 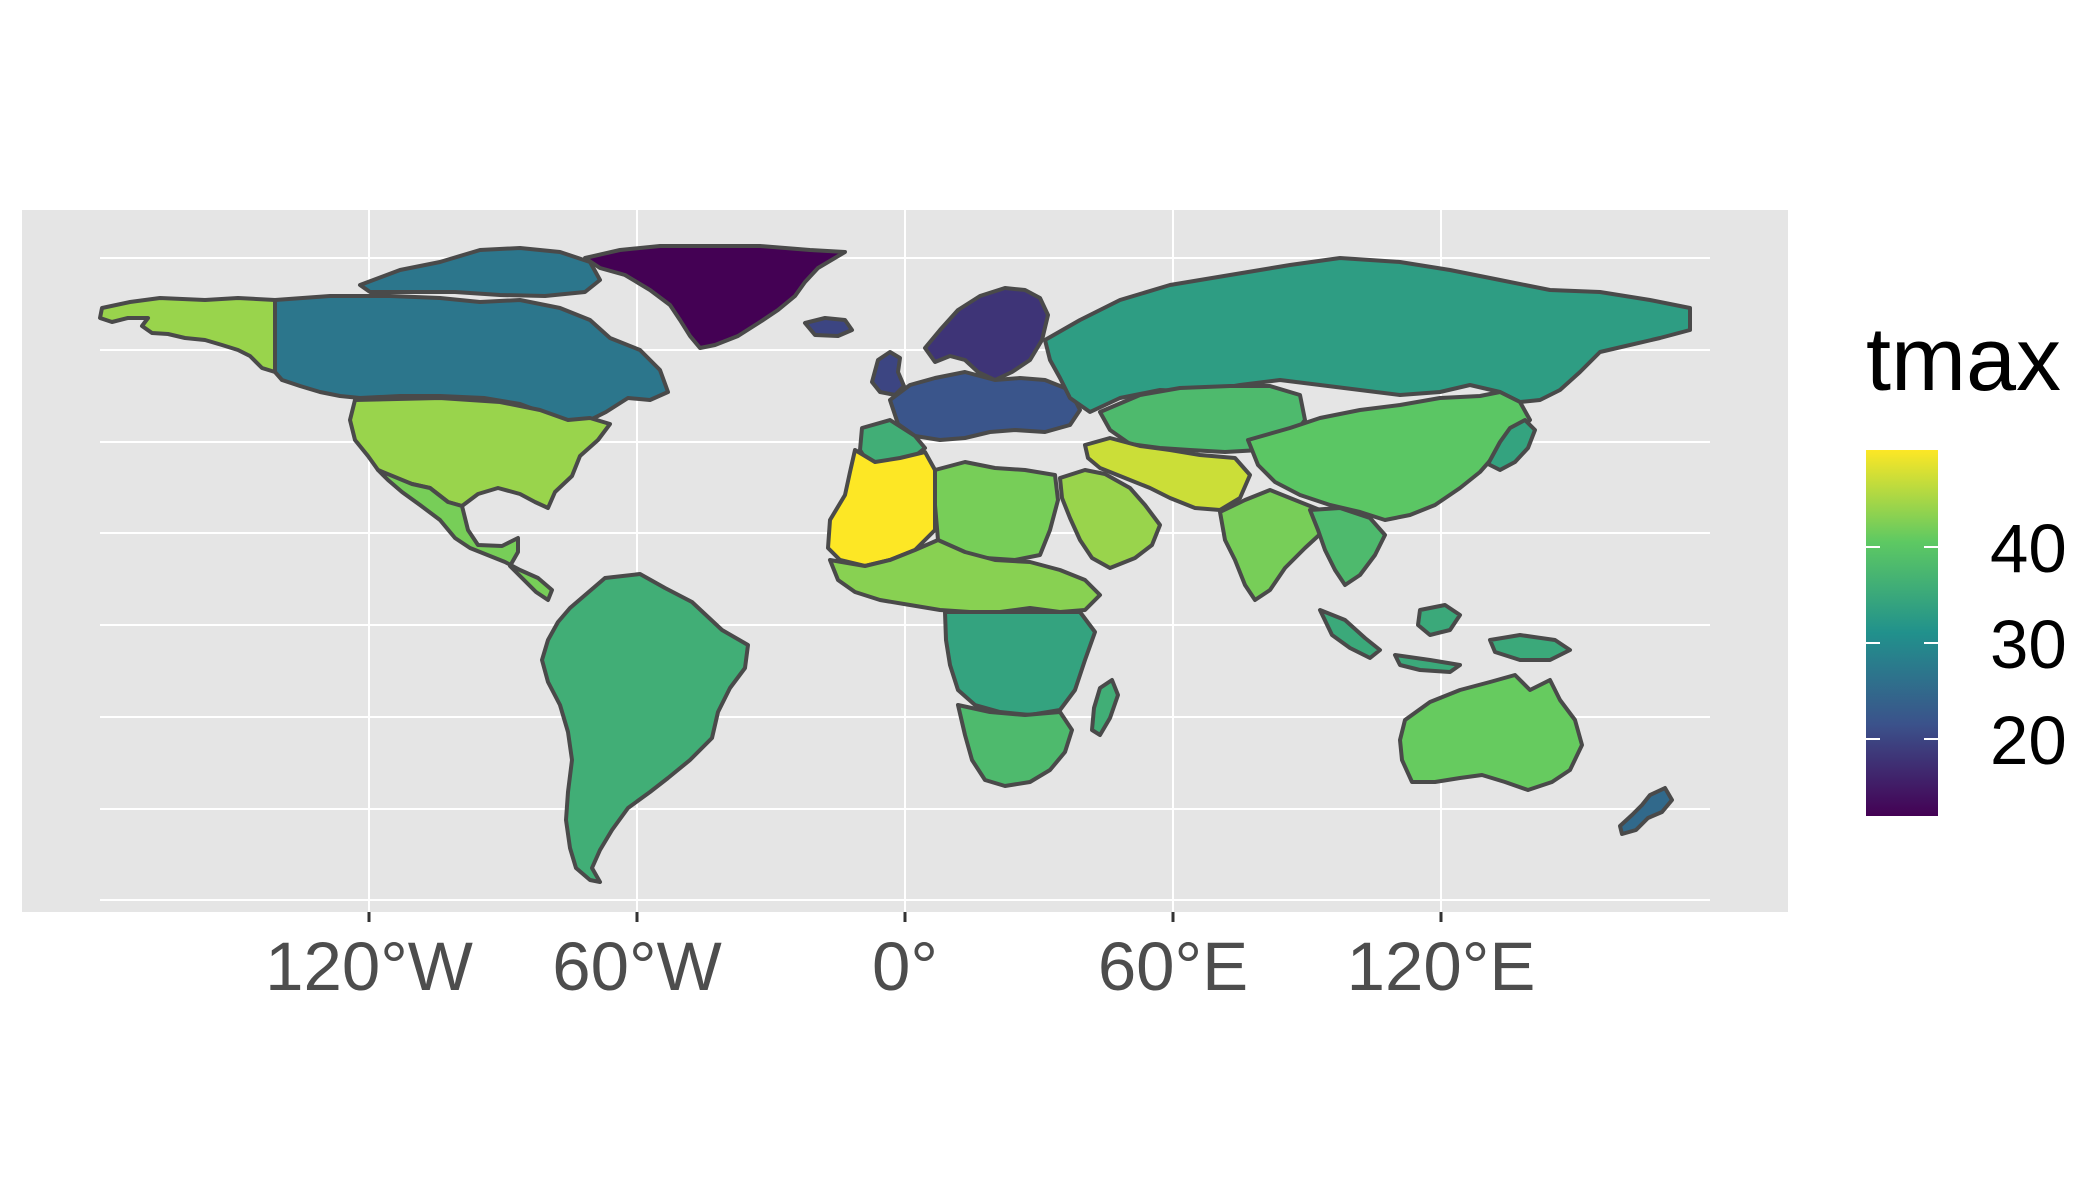 What do you see at coordinates (715, 297) in the screenshot?
I see `region-greenland` at bounding box center [715, 297].